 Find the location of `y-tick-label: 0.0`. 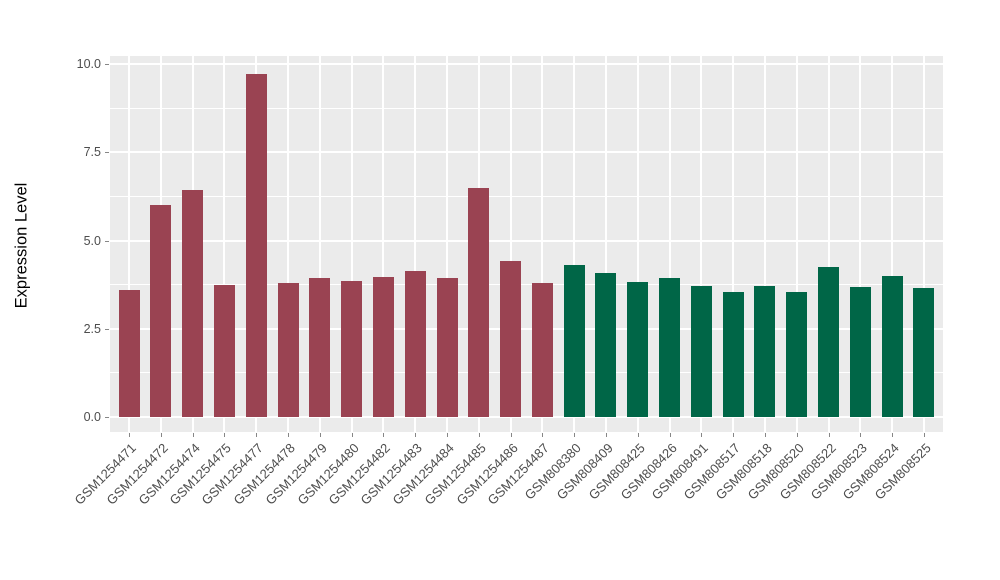

y-tick-label: 0.0 is located at coordinates (92, 417).